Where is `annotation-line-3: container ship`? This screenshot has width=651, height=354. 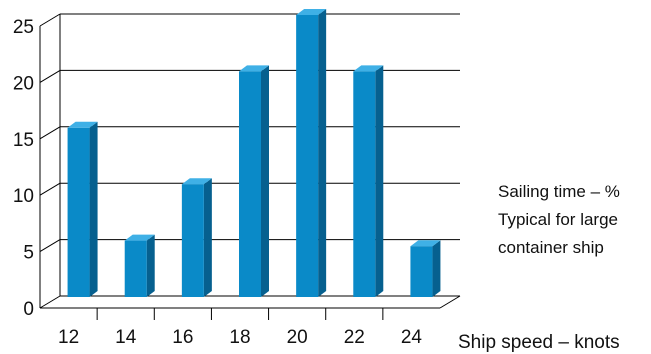
annotation-line-3: container ship is located at coordinates (551, 247).